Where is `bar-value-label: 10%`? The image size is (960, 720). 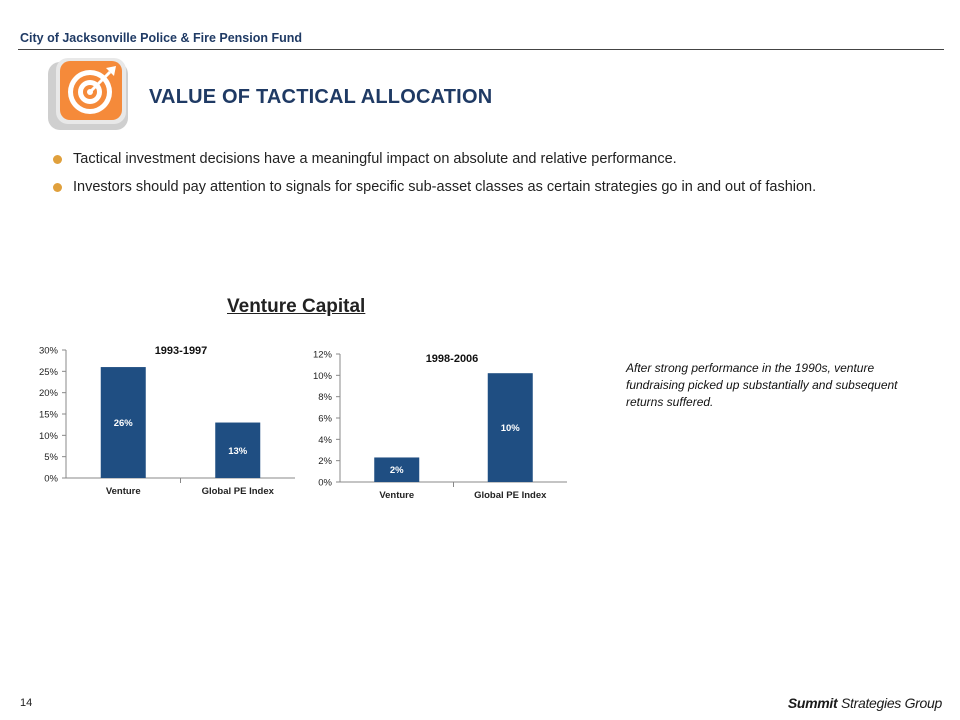 bar-value-label: 10% is located at coordinates (511, 428).